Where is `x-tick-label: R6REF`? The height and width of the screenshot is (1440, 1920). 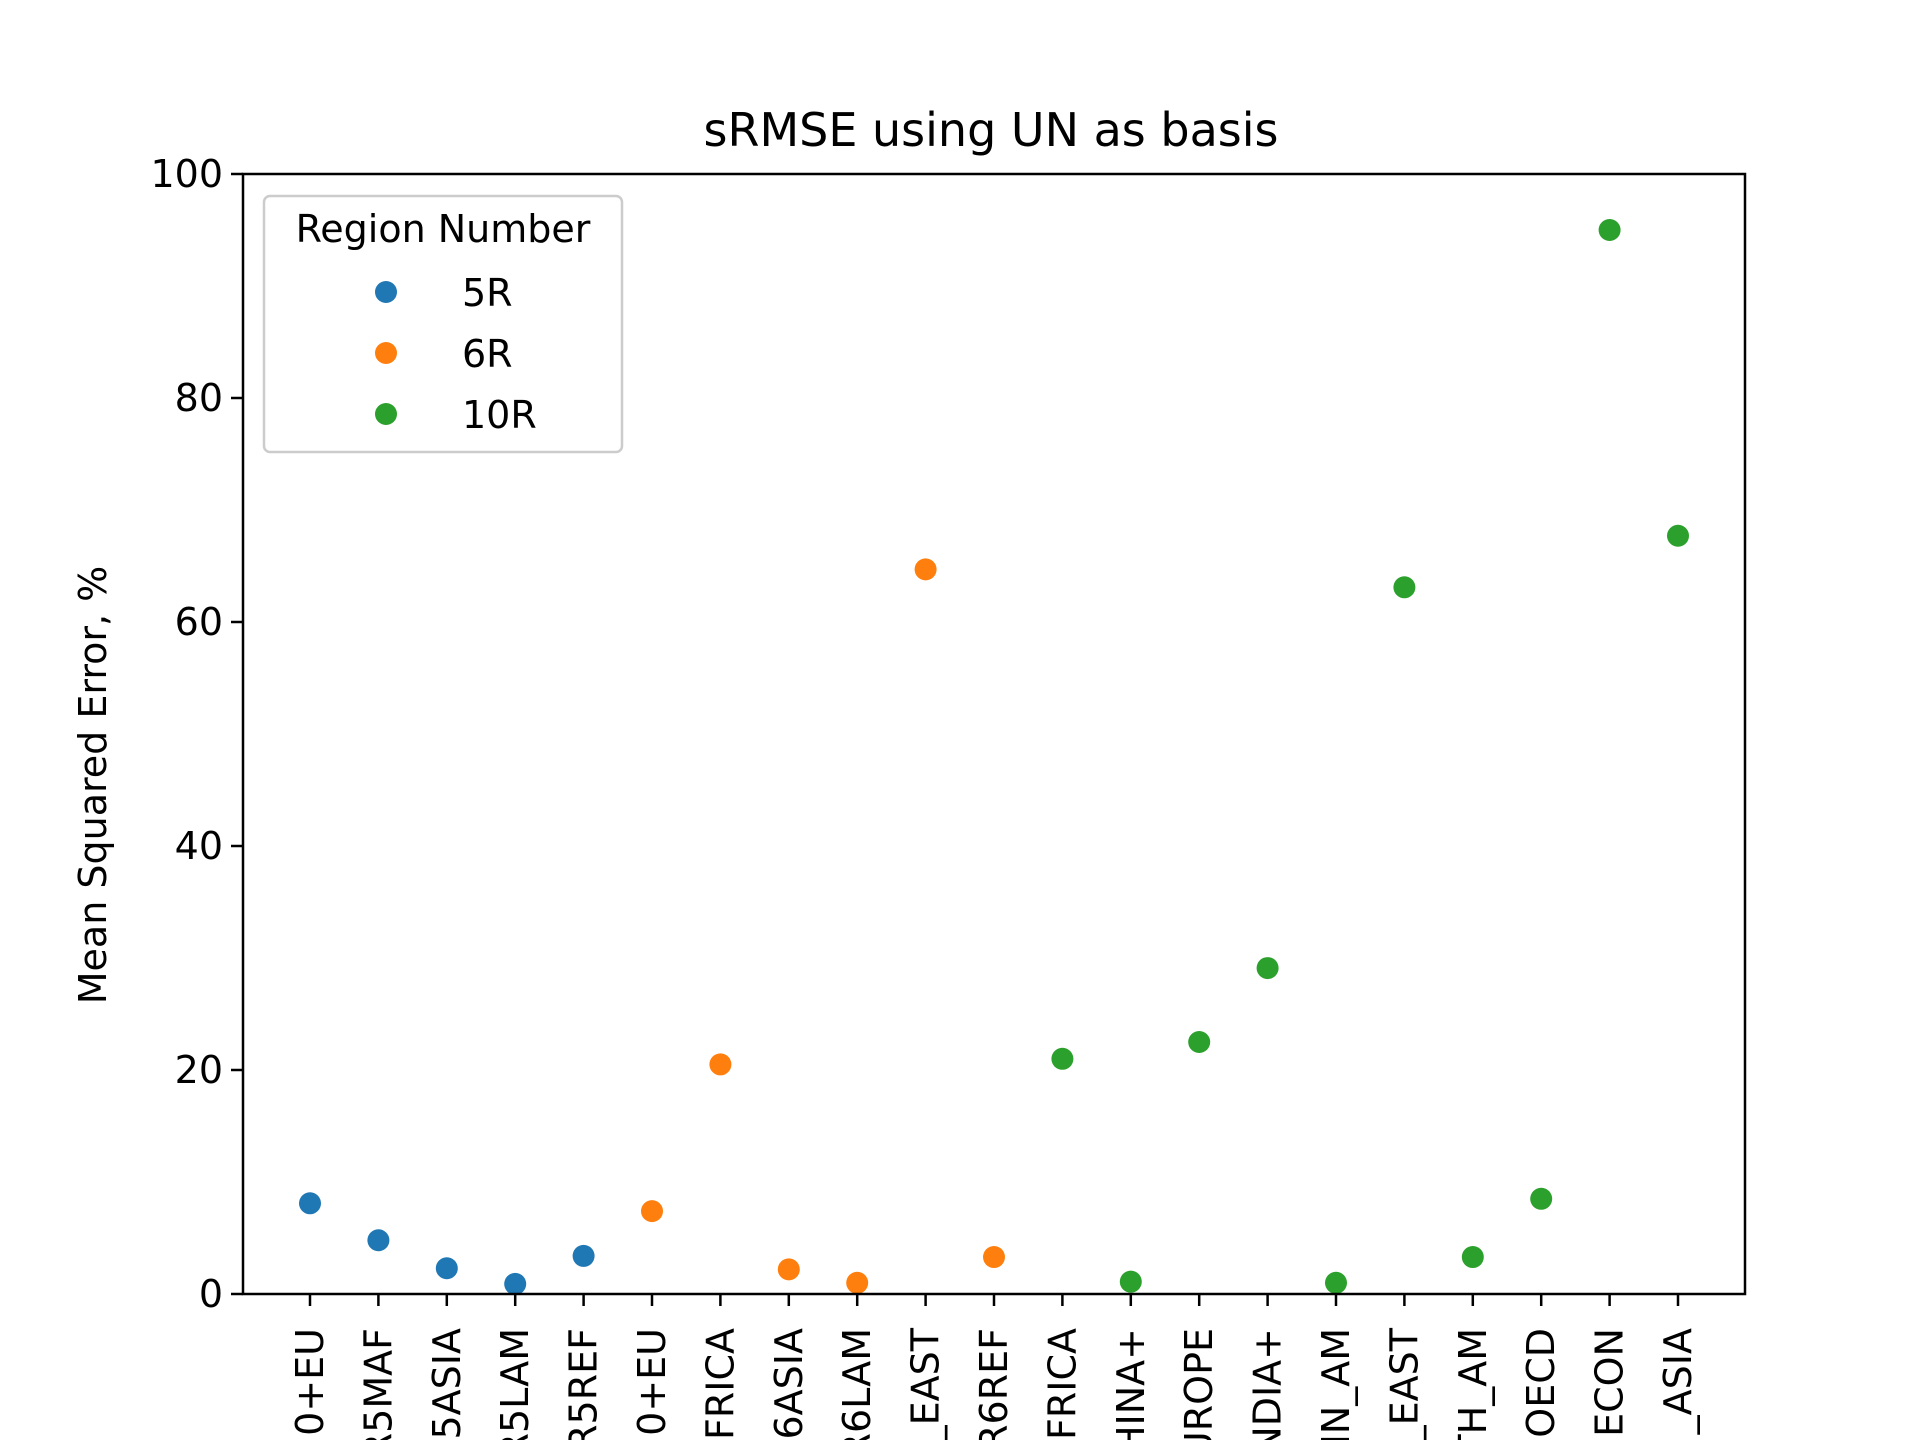 x-tick-label: R6REF is located at coordinates (994, 1384).